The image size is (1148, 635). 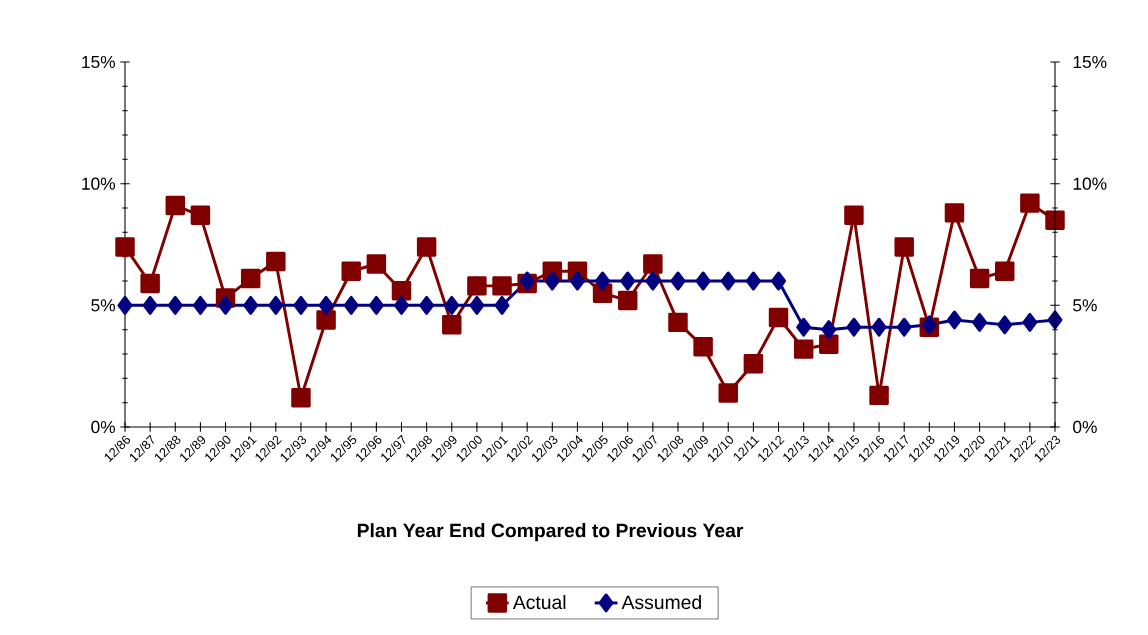 I want to click on y-tick-label: 15%, so click(x=99, y=62).